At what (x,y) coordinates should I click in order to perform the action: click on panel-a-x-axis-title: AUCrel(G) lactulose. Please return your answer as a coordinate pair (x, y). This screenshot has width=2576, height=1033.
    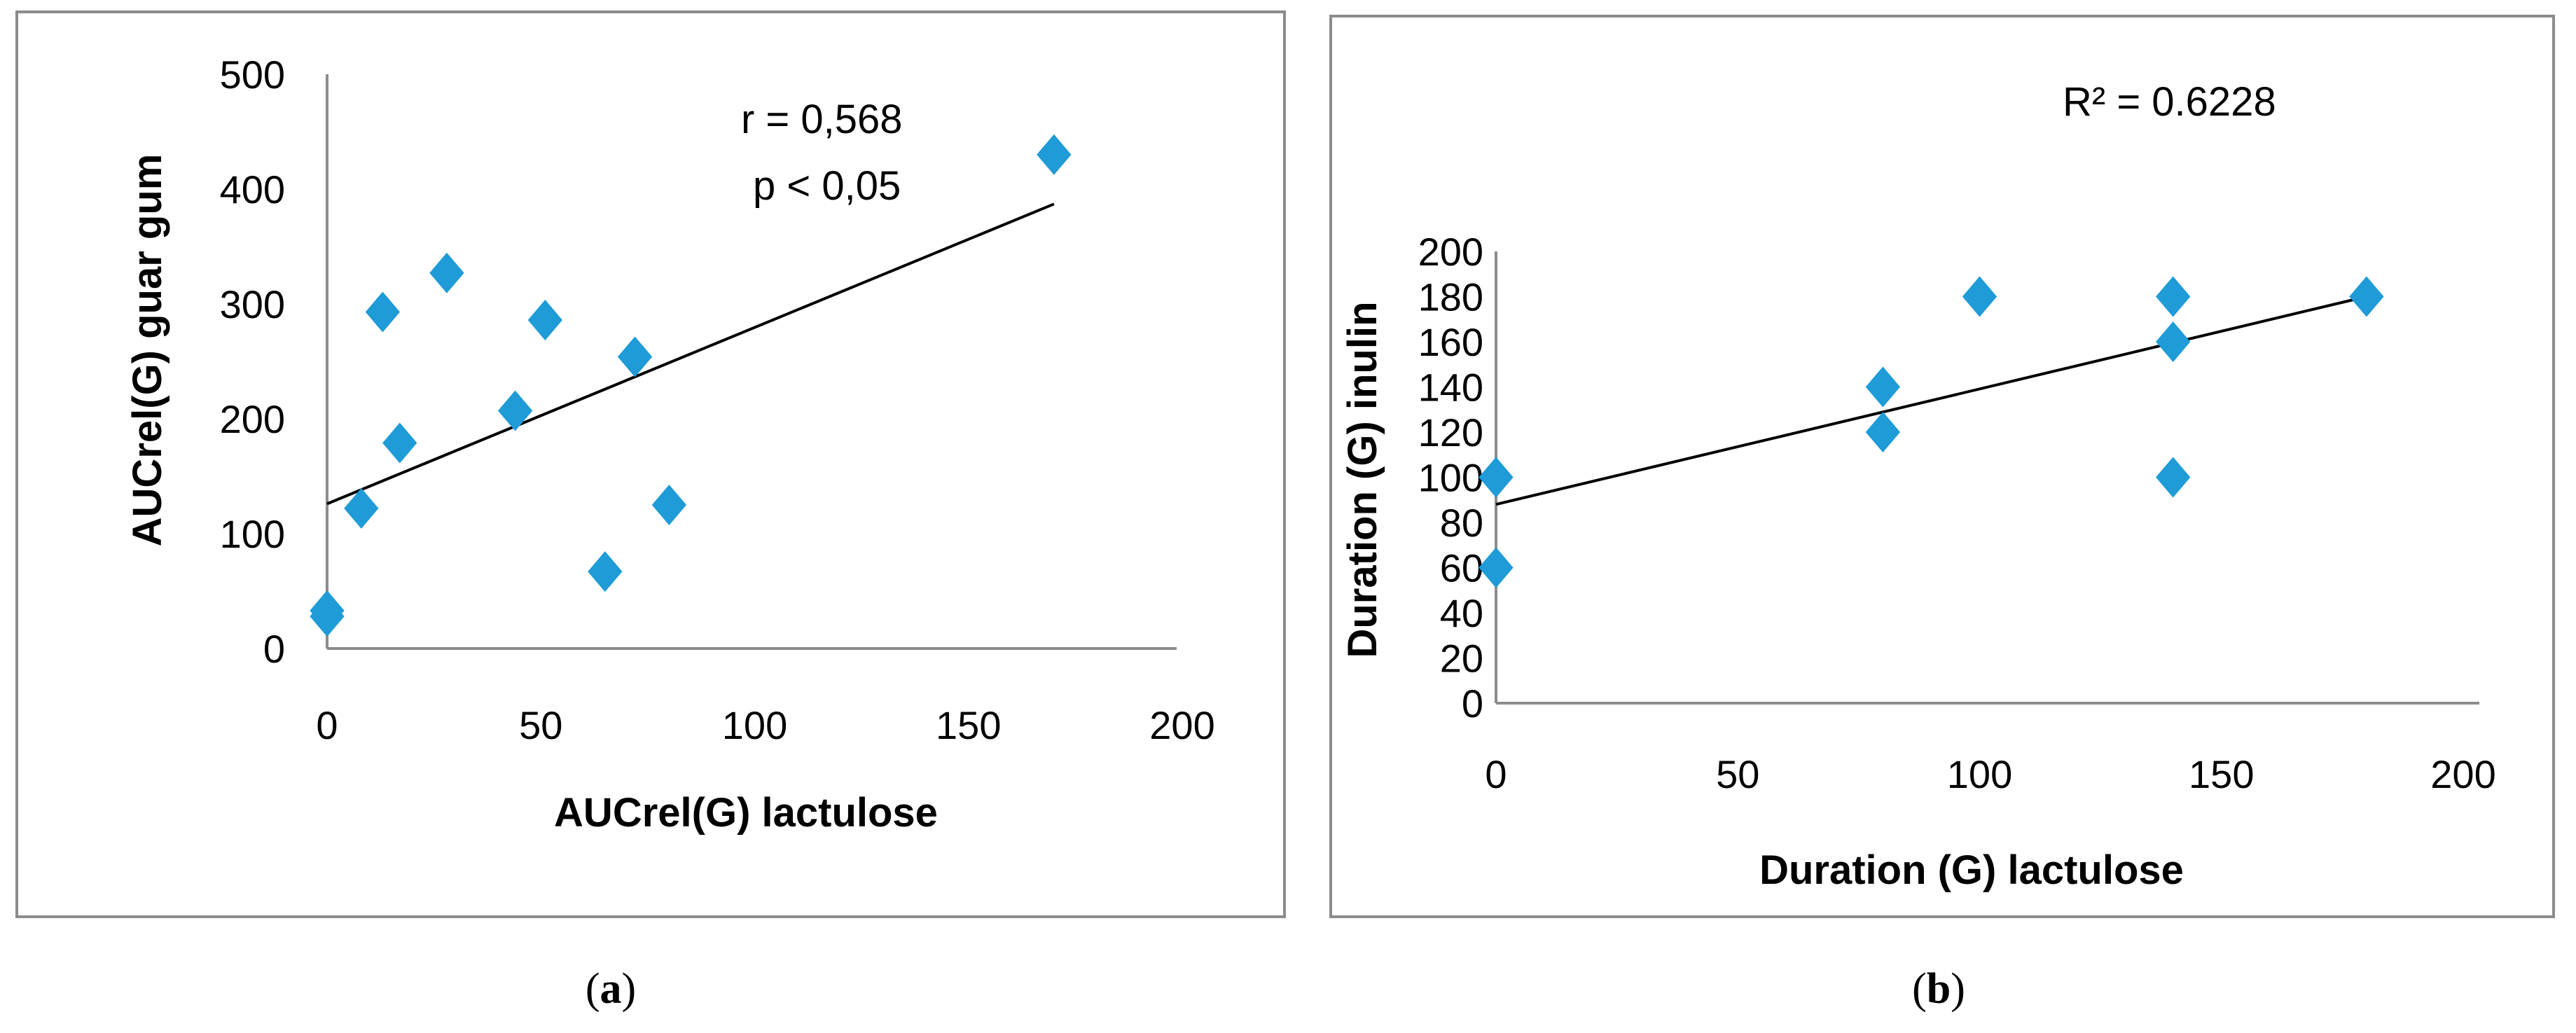
    Looking at the image, I should click on (746, 813).